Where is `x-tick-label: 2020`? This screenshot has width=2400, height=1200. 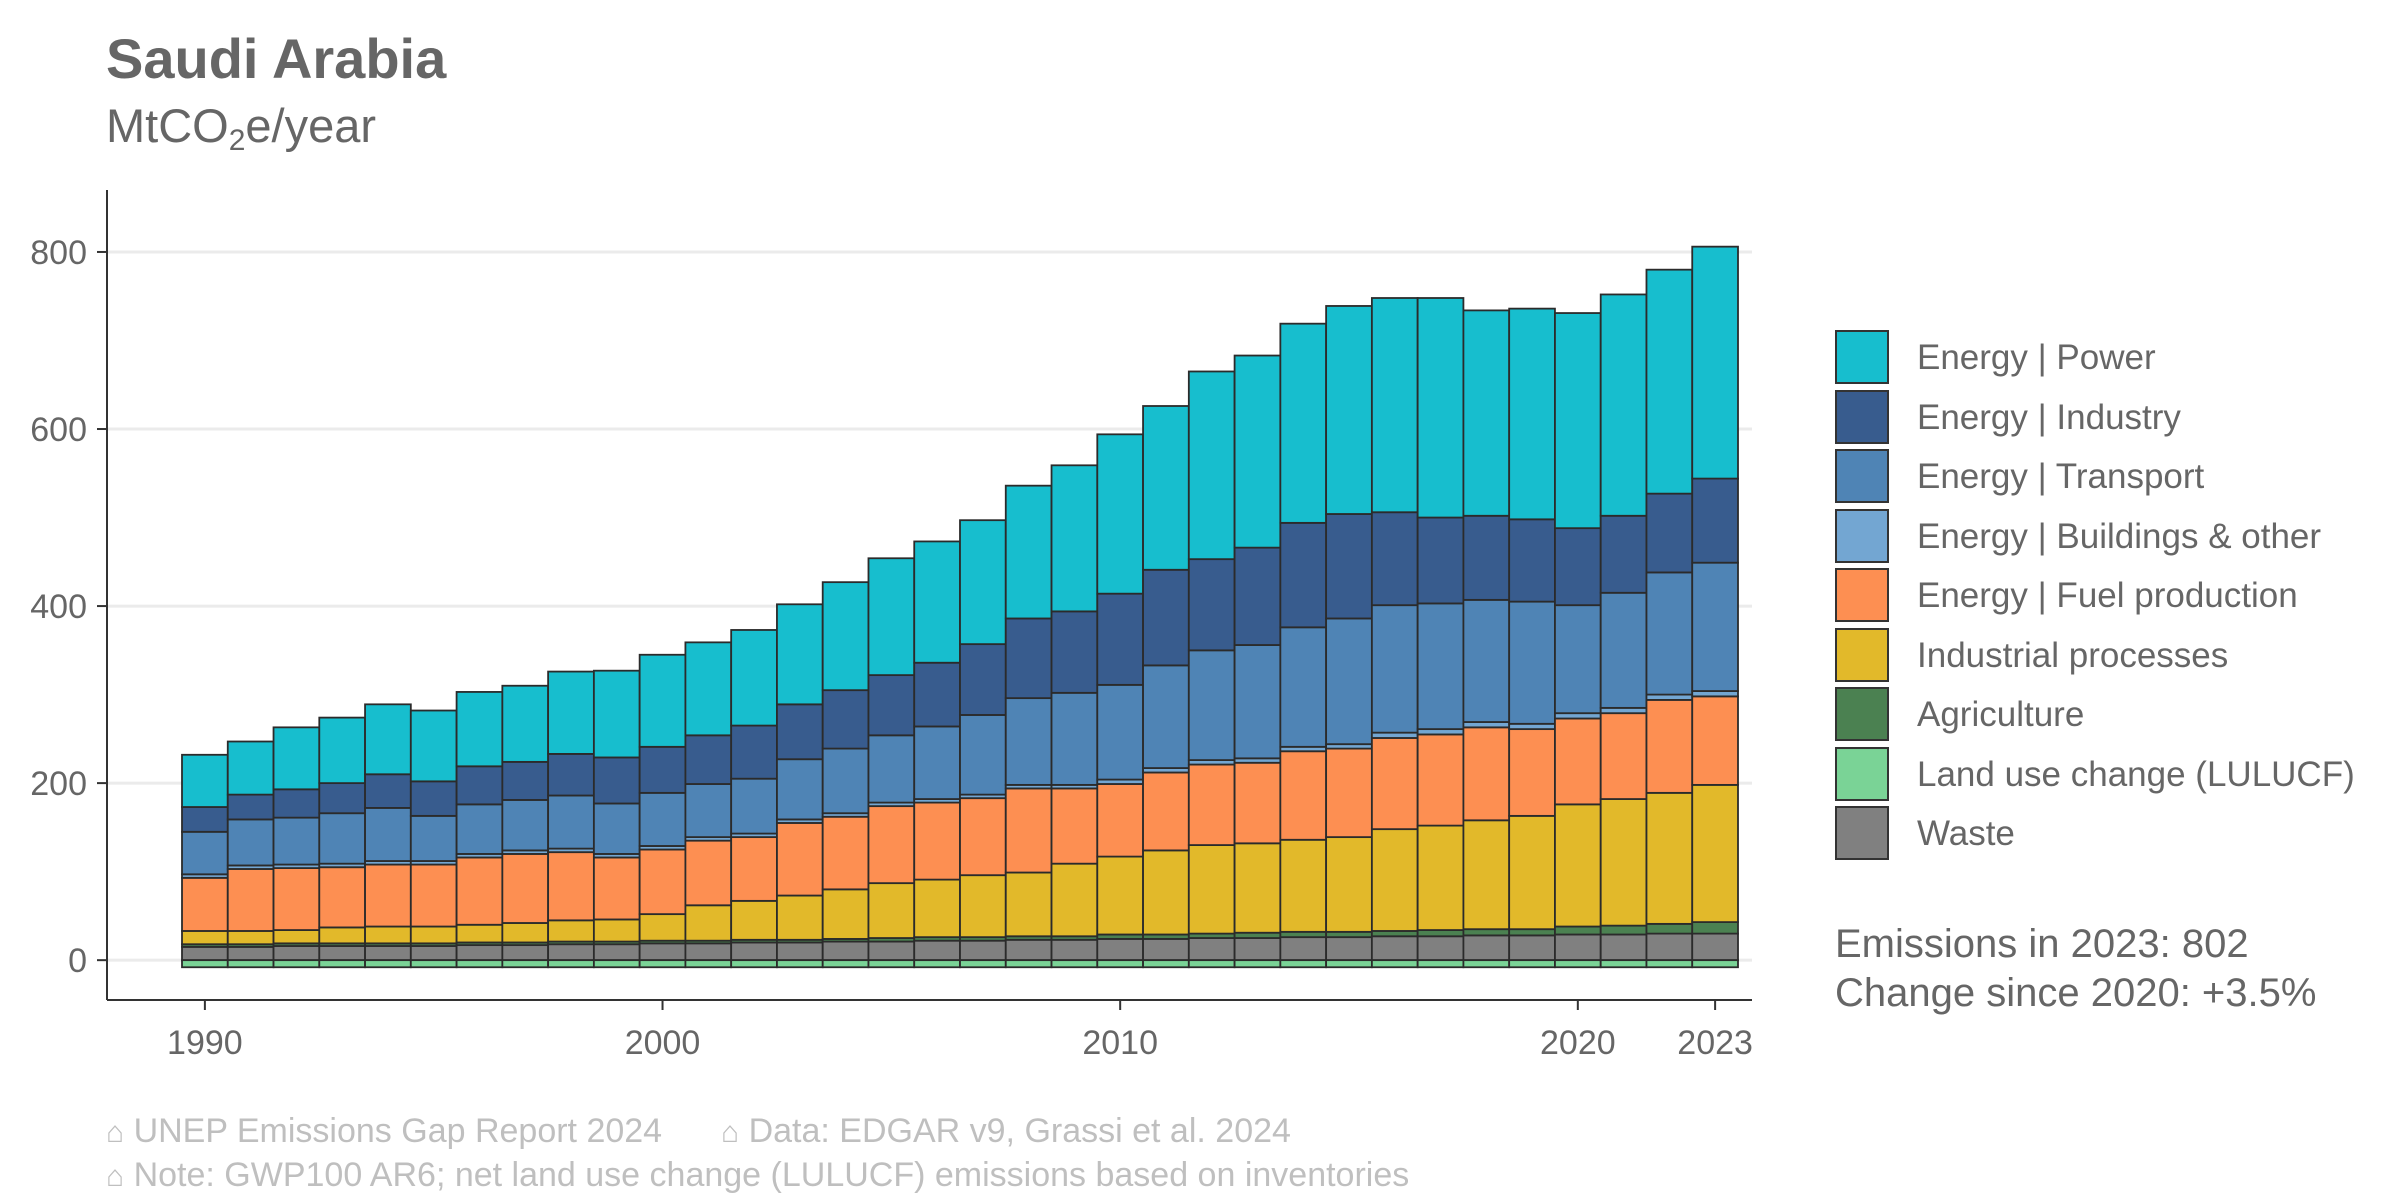
x-tick-label: 2020 is located at coordinates (1578, 1042).